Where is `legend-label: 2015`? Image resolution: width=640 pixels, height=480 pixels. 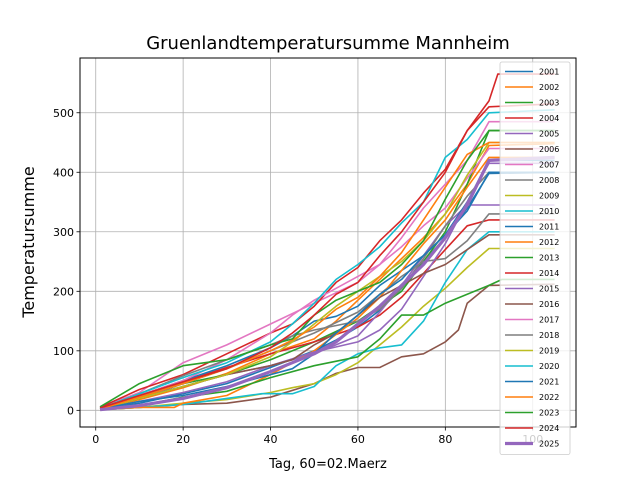 legend-label: 2015 is located at coordinates (549, 289).